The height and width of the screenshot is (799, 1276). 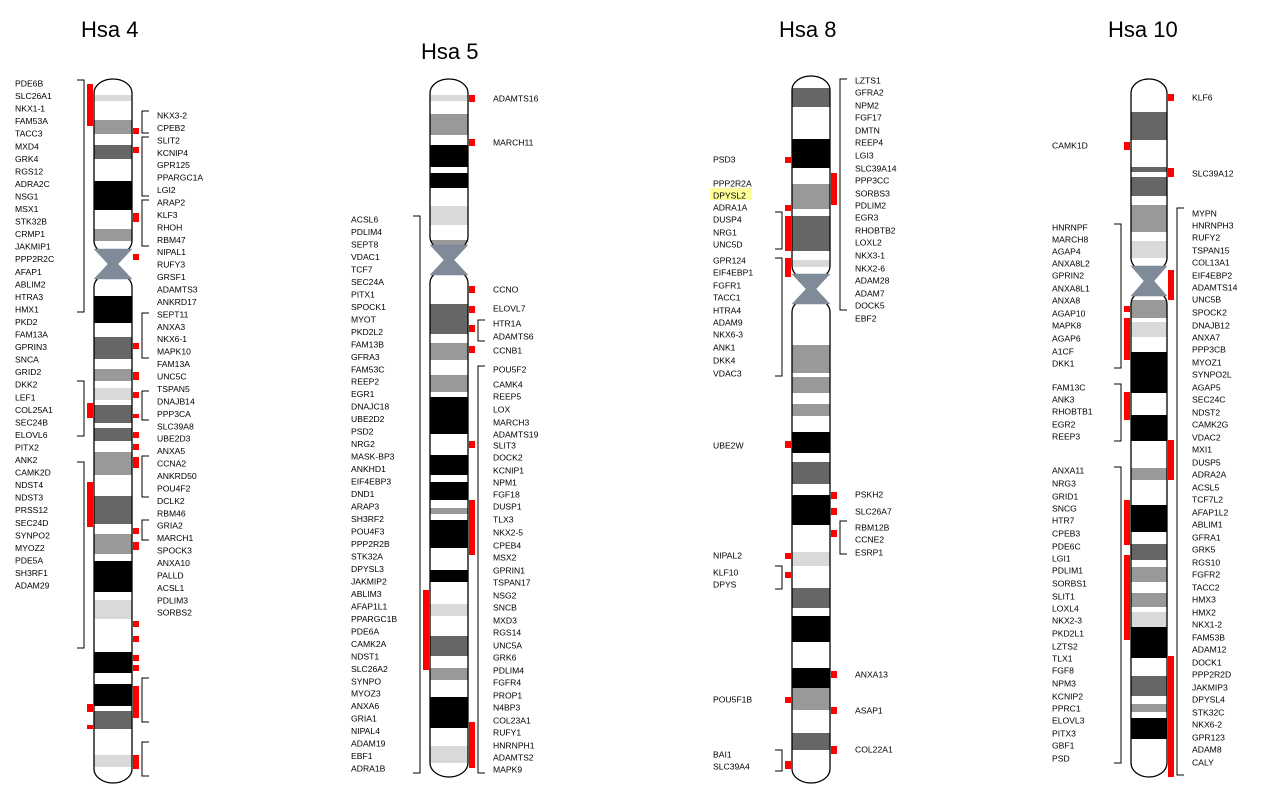 I want to click on gene-label-left: AFAP1, so click(x=28, y=272).